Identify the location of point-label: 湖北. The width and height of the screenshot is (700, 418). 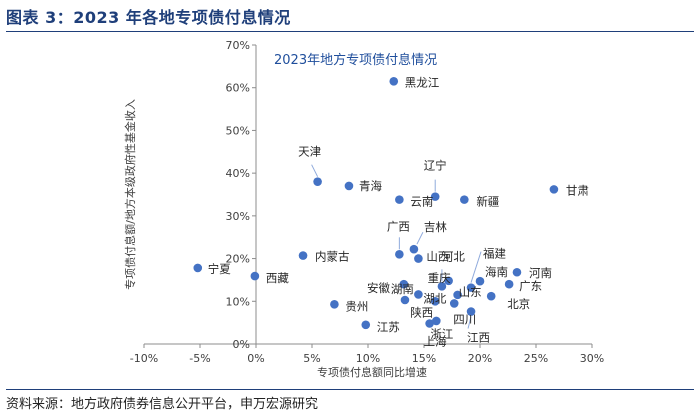
(434, 298).